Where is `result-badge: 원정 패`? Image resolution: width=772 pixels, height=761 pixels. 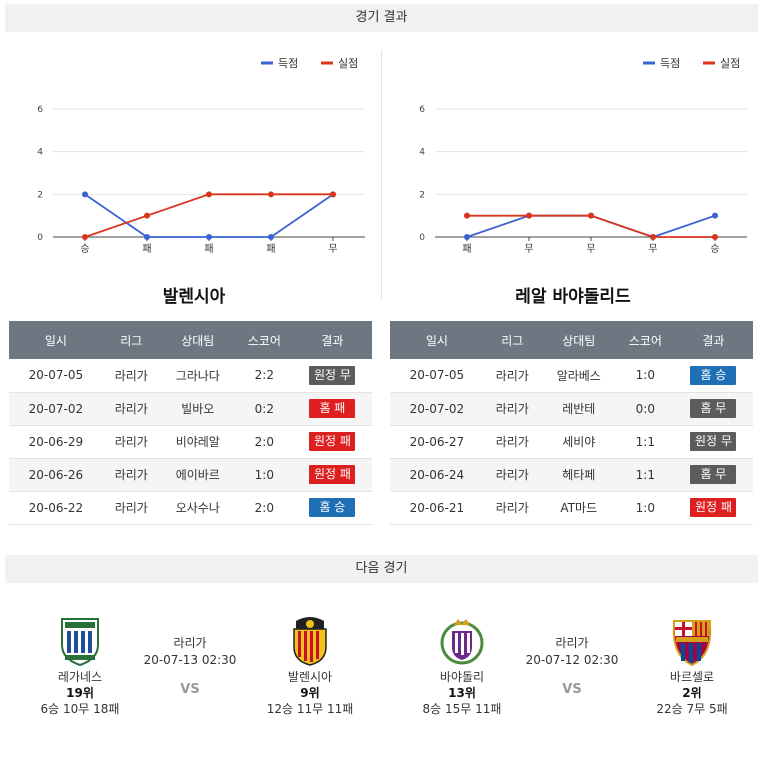 result-badge: 원정 패 is located at coordinates (332, 441).